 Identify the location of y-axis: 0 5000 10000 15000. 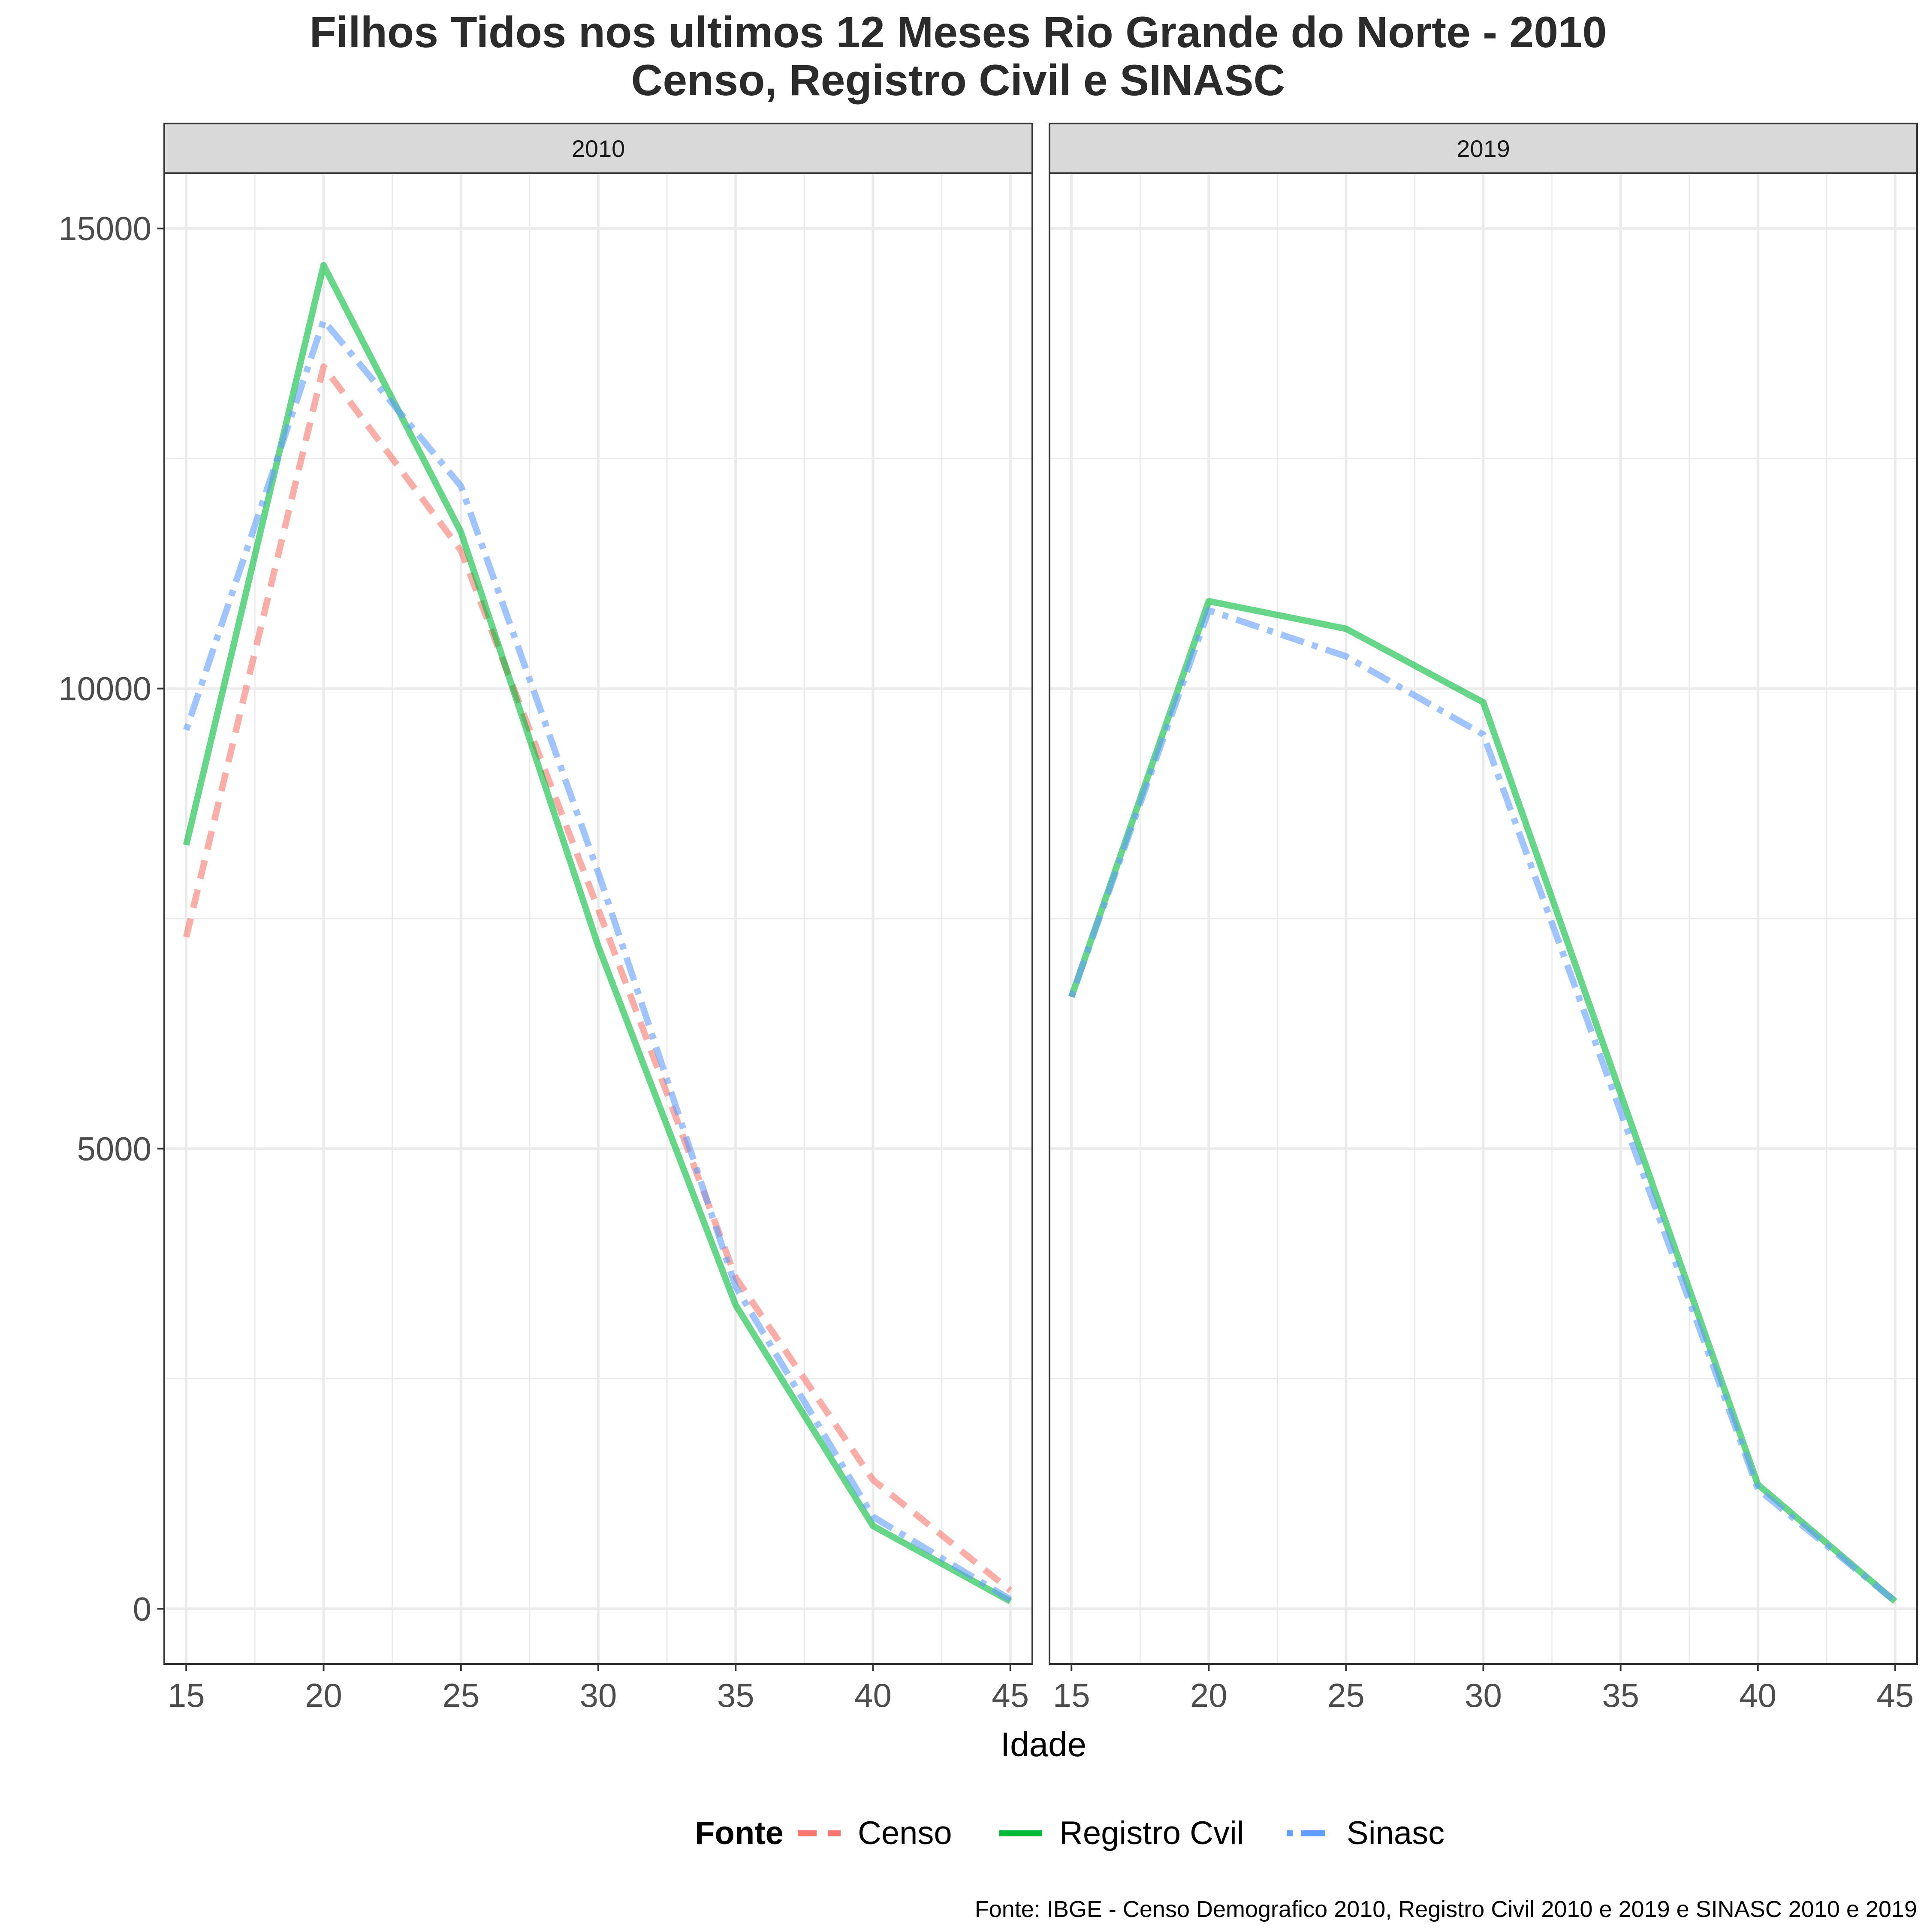
(111, 919).